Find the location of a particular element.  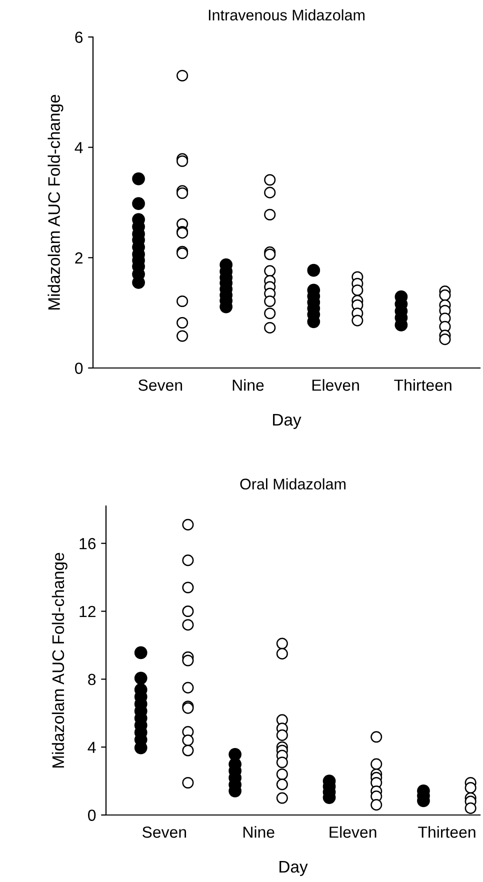

y-tick-label: 16 is located at coordinates (88, 544).